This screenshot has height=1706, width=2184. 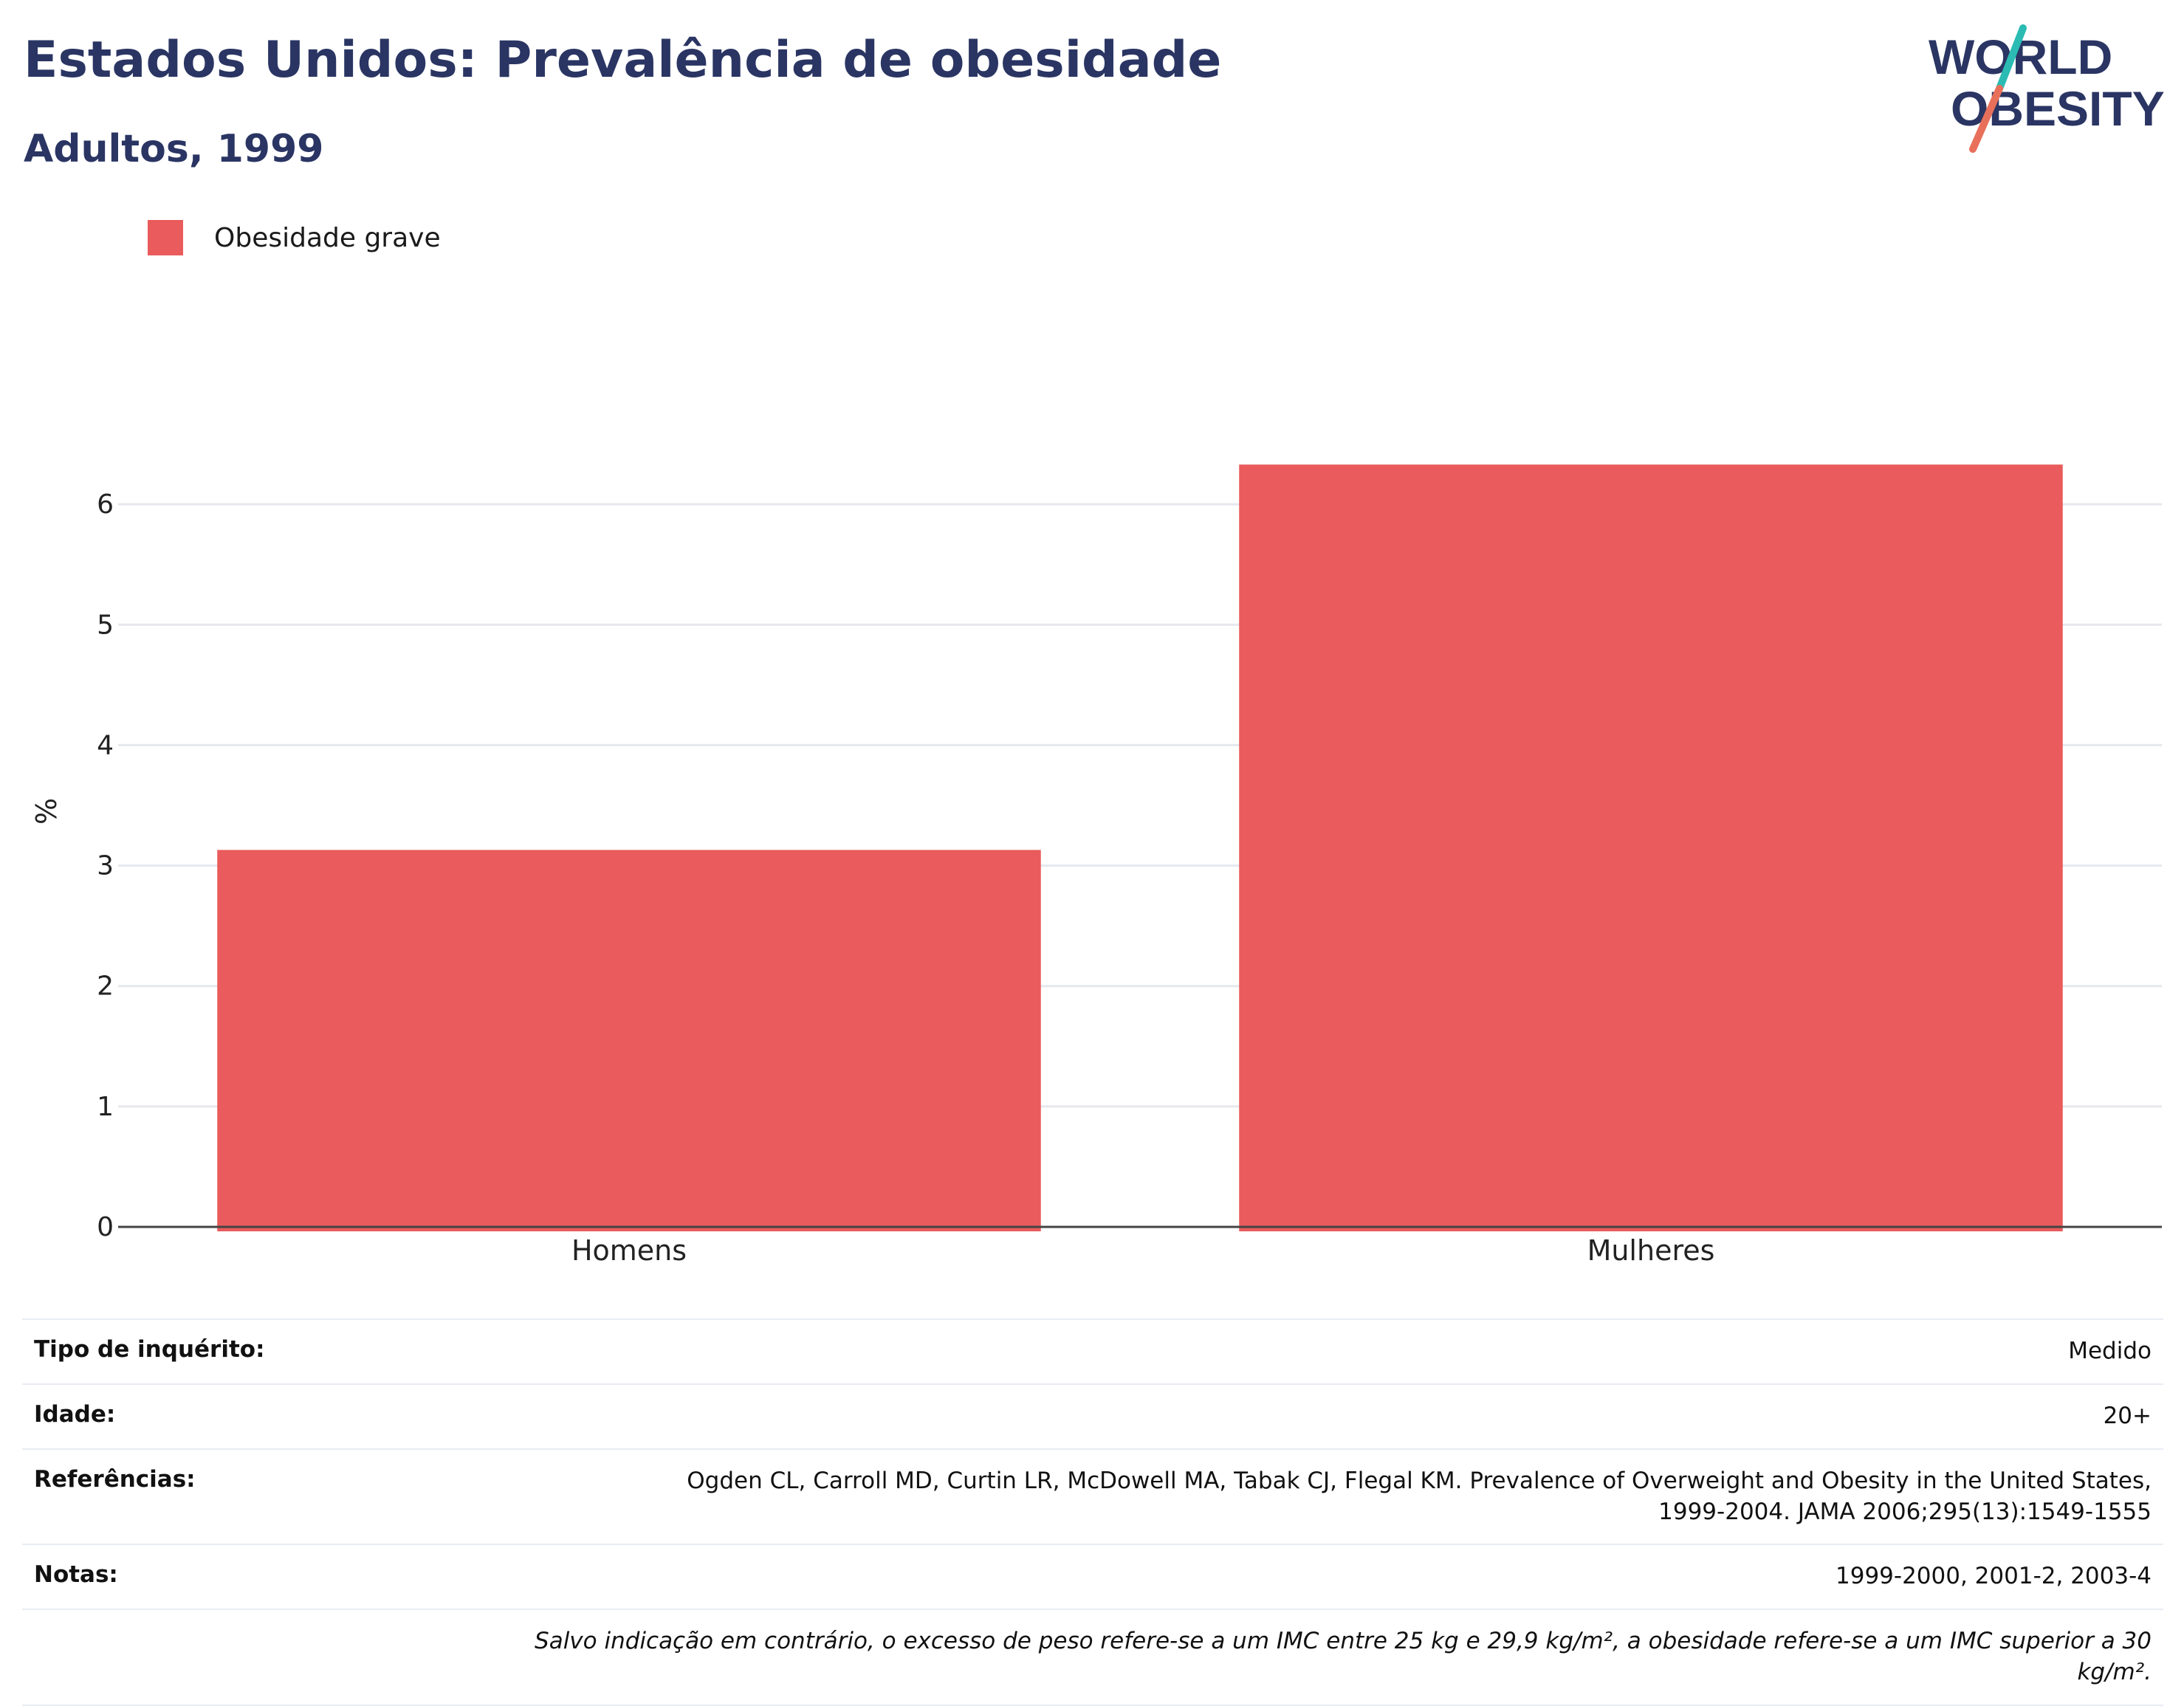 I want to click on y-tick-label: 5, so click(x=105, y=625).